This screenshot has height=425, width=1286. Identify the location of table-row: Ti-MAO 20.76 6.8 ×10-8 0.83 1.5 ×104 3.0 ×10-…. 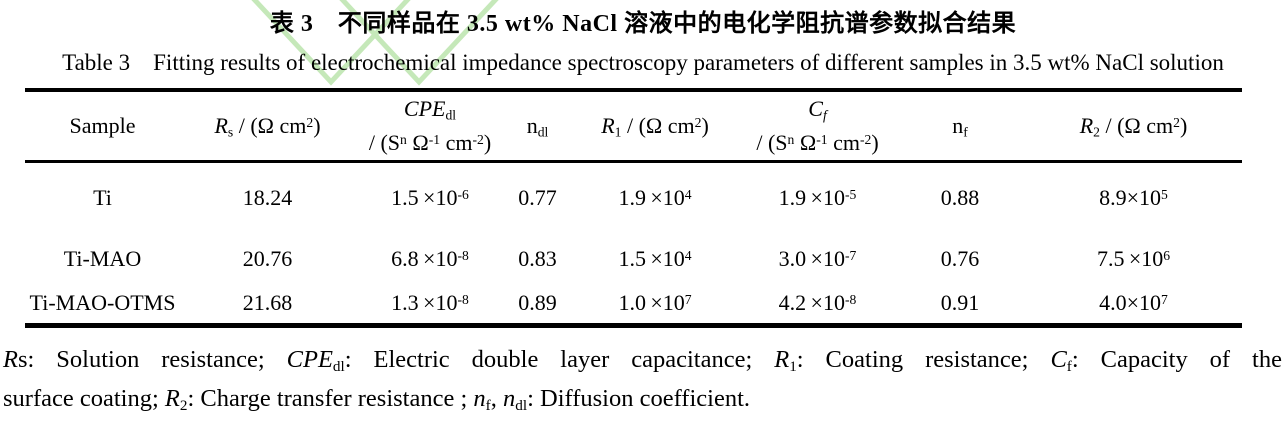
(633, 259).